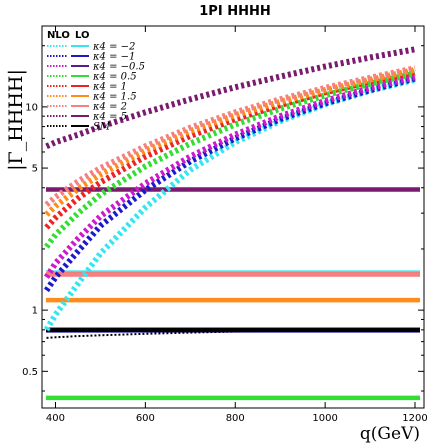 This screenshot has height=445, width=440. Describe the element at coordinates (118, 67) in the screenshot. I see `legend-label: κ4 = −0.5` at that location.